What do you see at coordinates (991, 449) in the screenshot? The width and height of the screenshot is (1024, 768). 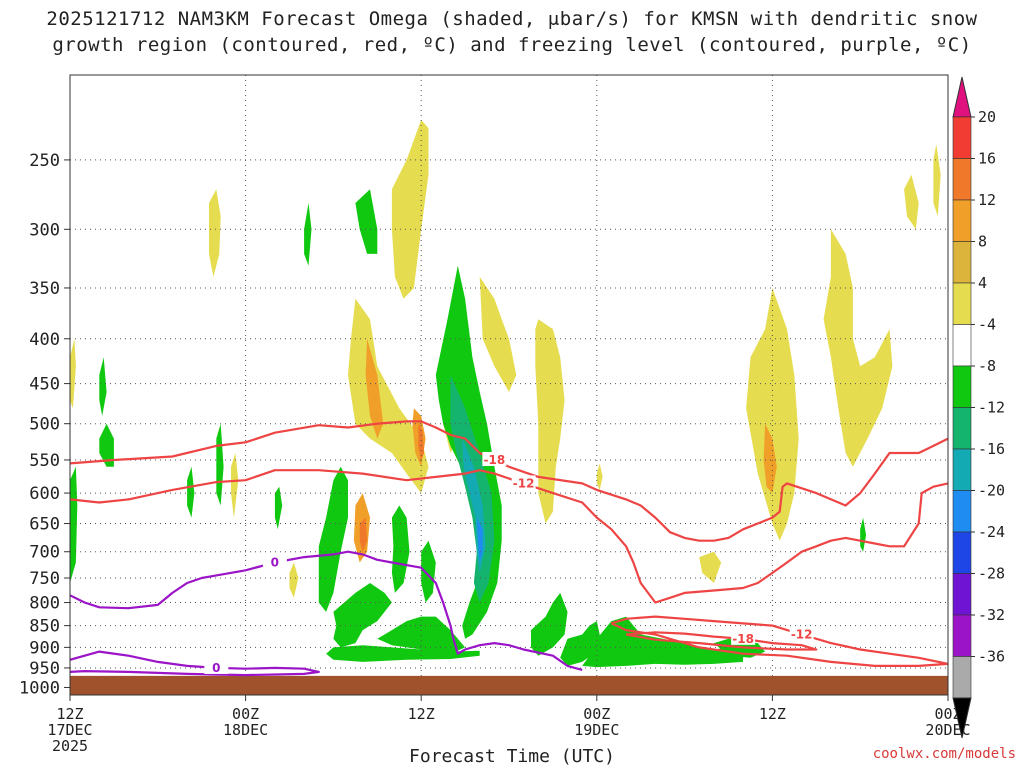 I see `colorbar-label: -16` at bounding box center [991, 449].